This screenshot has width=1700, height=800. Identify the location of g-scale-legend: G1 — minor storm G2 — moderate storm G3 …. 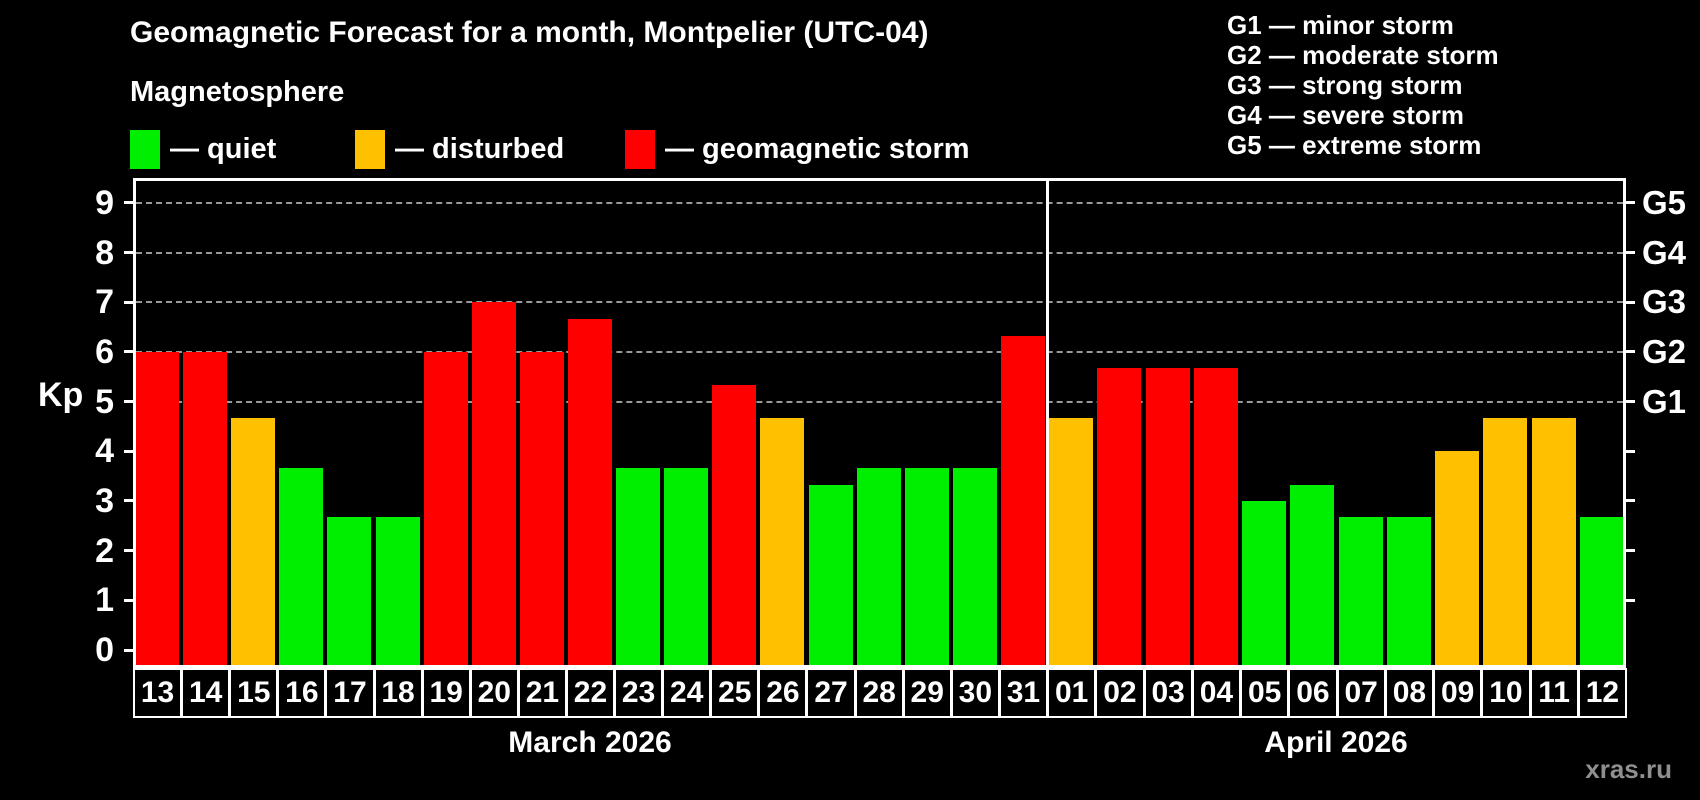
(1363, 85).